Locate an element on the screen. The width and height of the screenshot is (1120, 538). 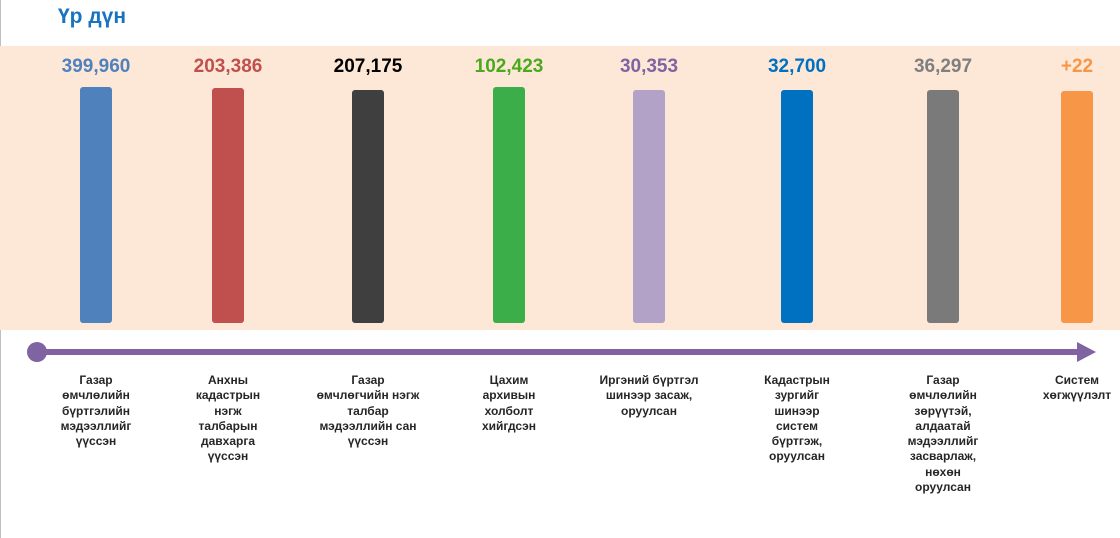
category-label: Систем хөгжүүлэлт is located at coordinates (1063, 388).